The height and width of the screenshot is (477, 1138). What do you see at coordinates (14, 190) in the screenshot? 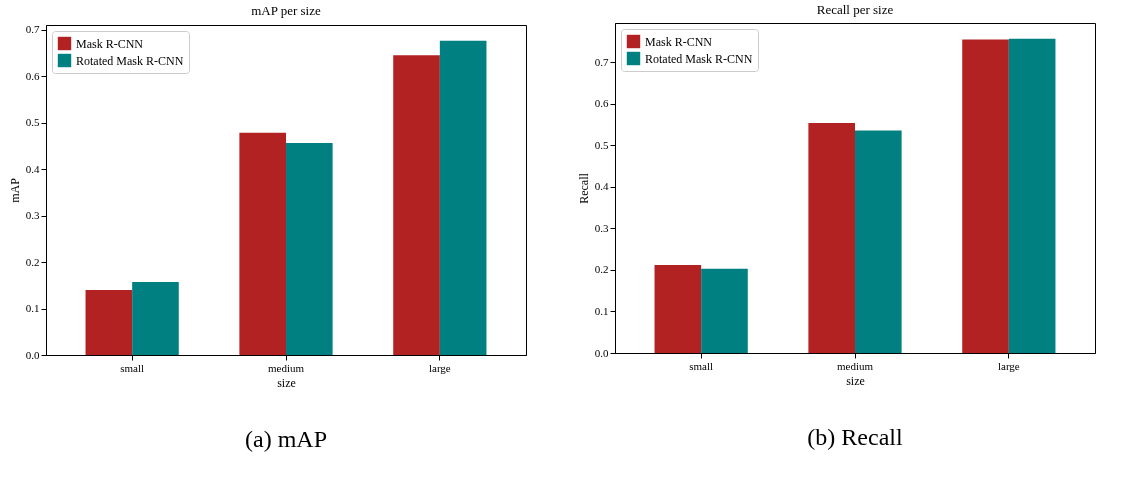
I see `y-axis-title: mAP` at bounding box center [14, 190].